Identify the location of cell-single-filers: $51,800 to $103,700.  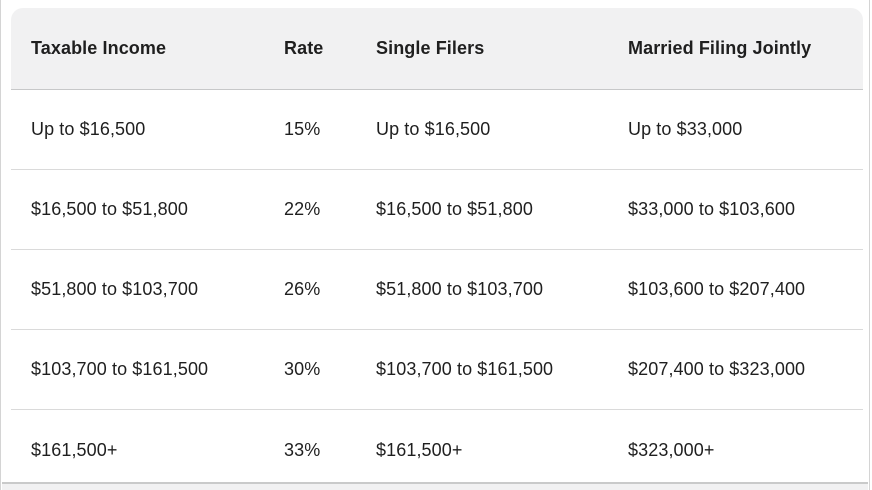
(460, 289).